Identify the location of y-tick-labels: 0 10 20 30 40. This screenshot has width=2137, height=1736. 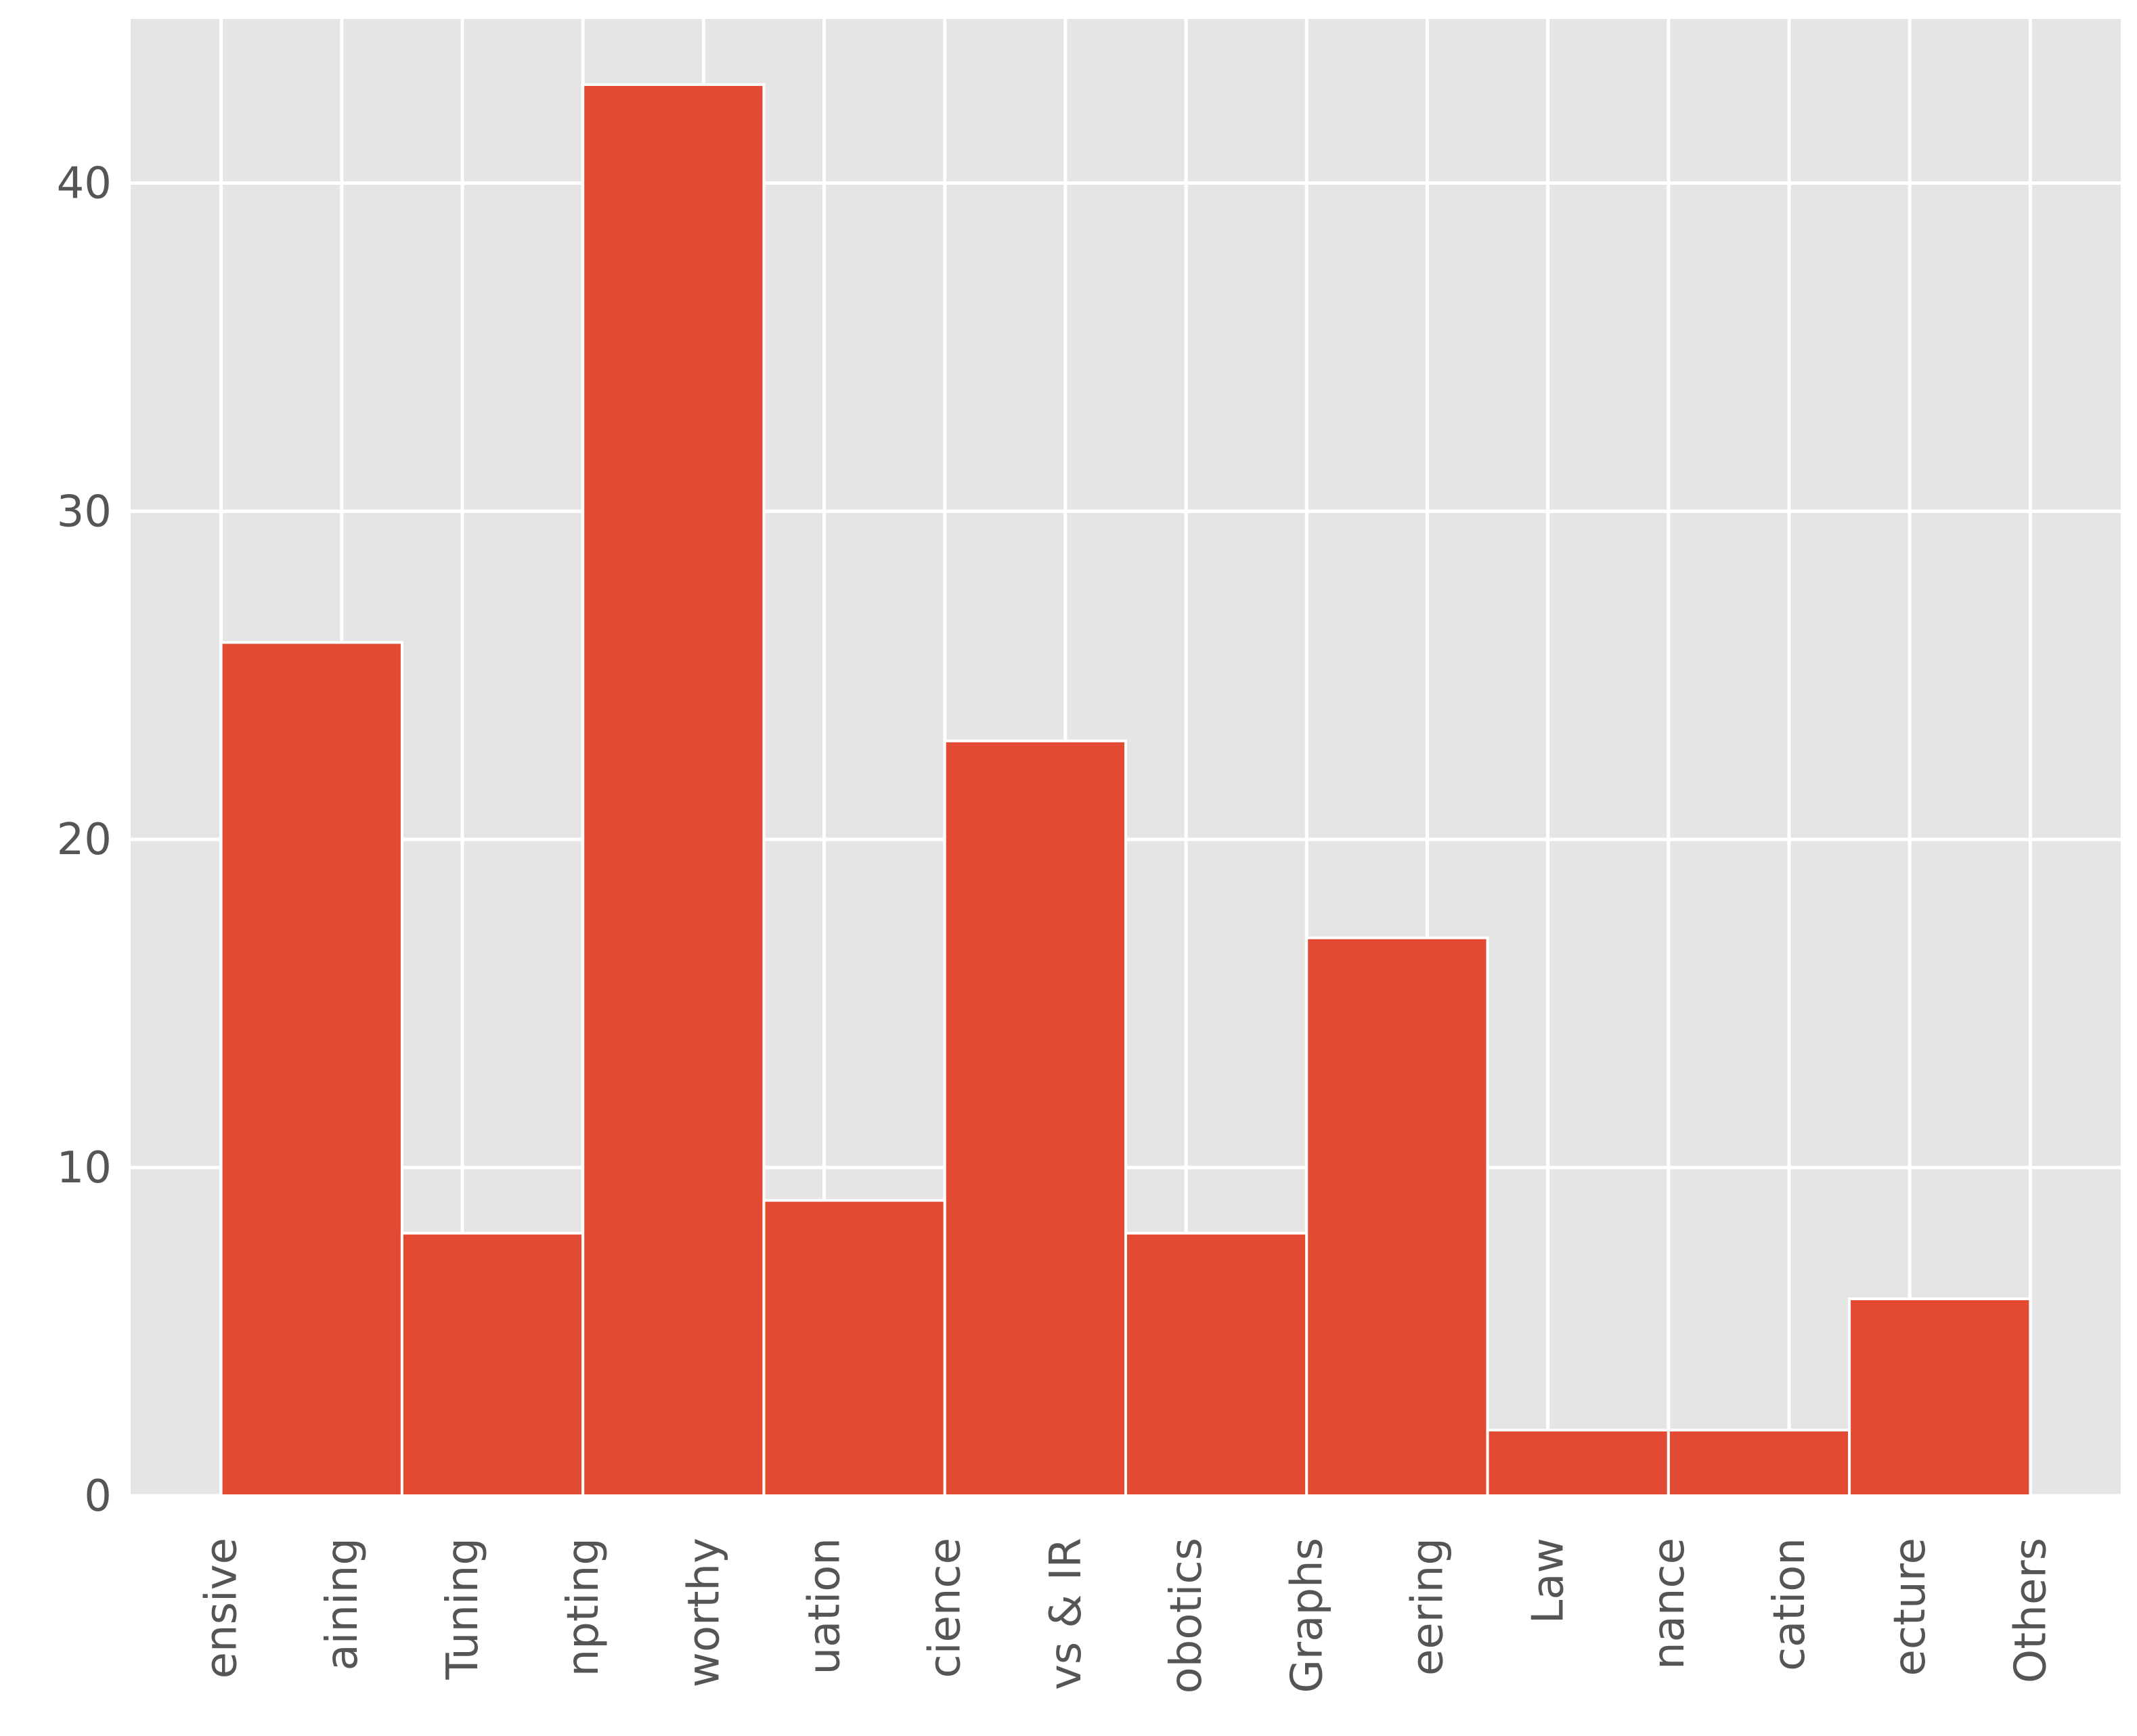
(84, 839).